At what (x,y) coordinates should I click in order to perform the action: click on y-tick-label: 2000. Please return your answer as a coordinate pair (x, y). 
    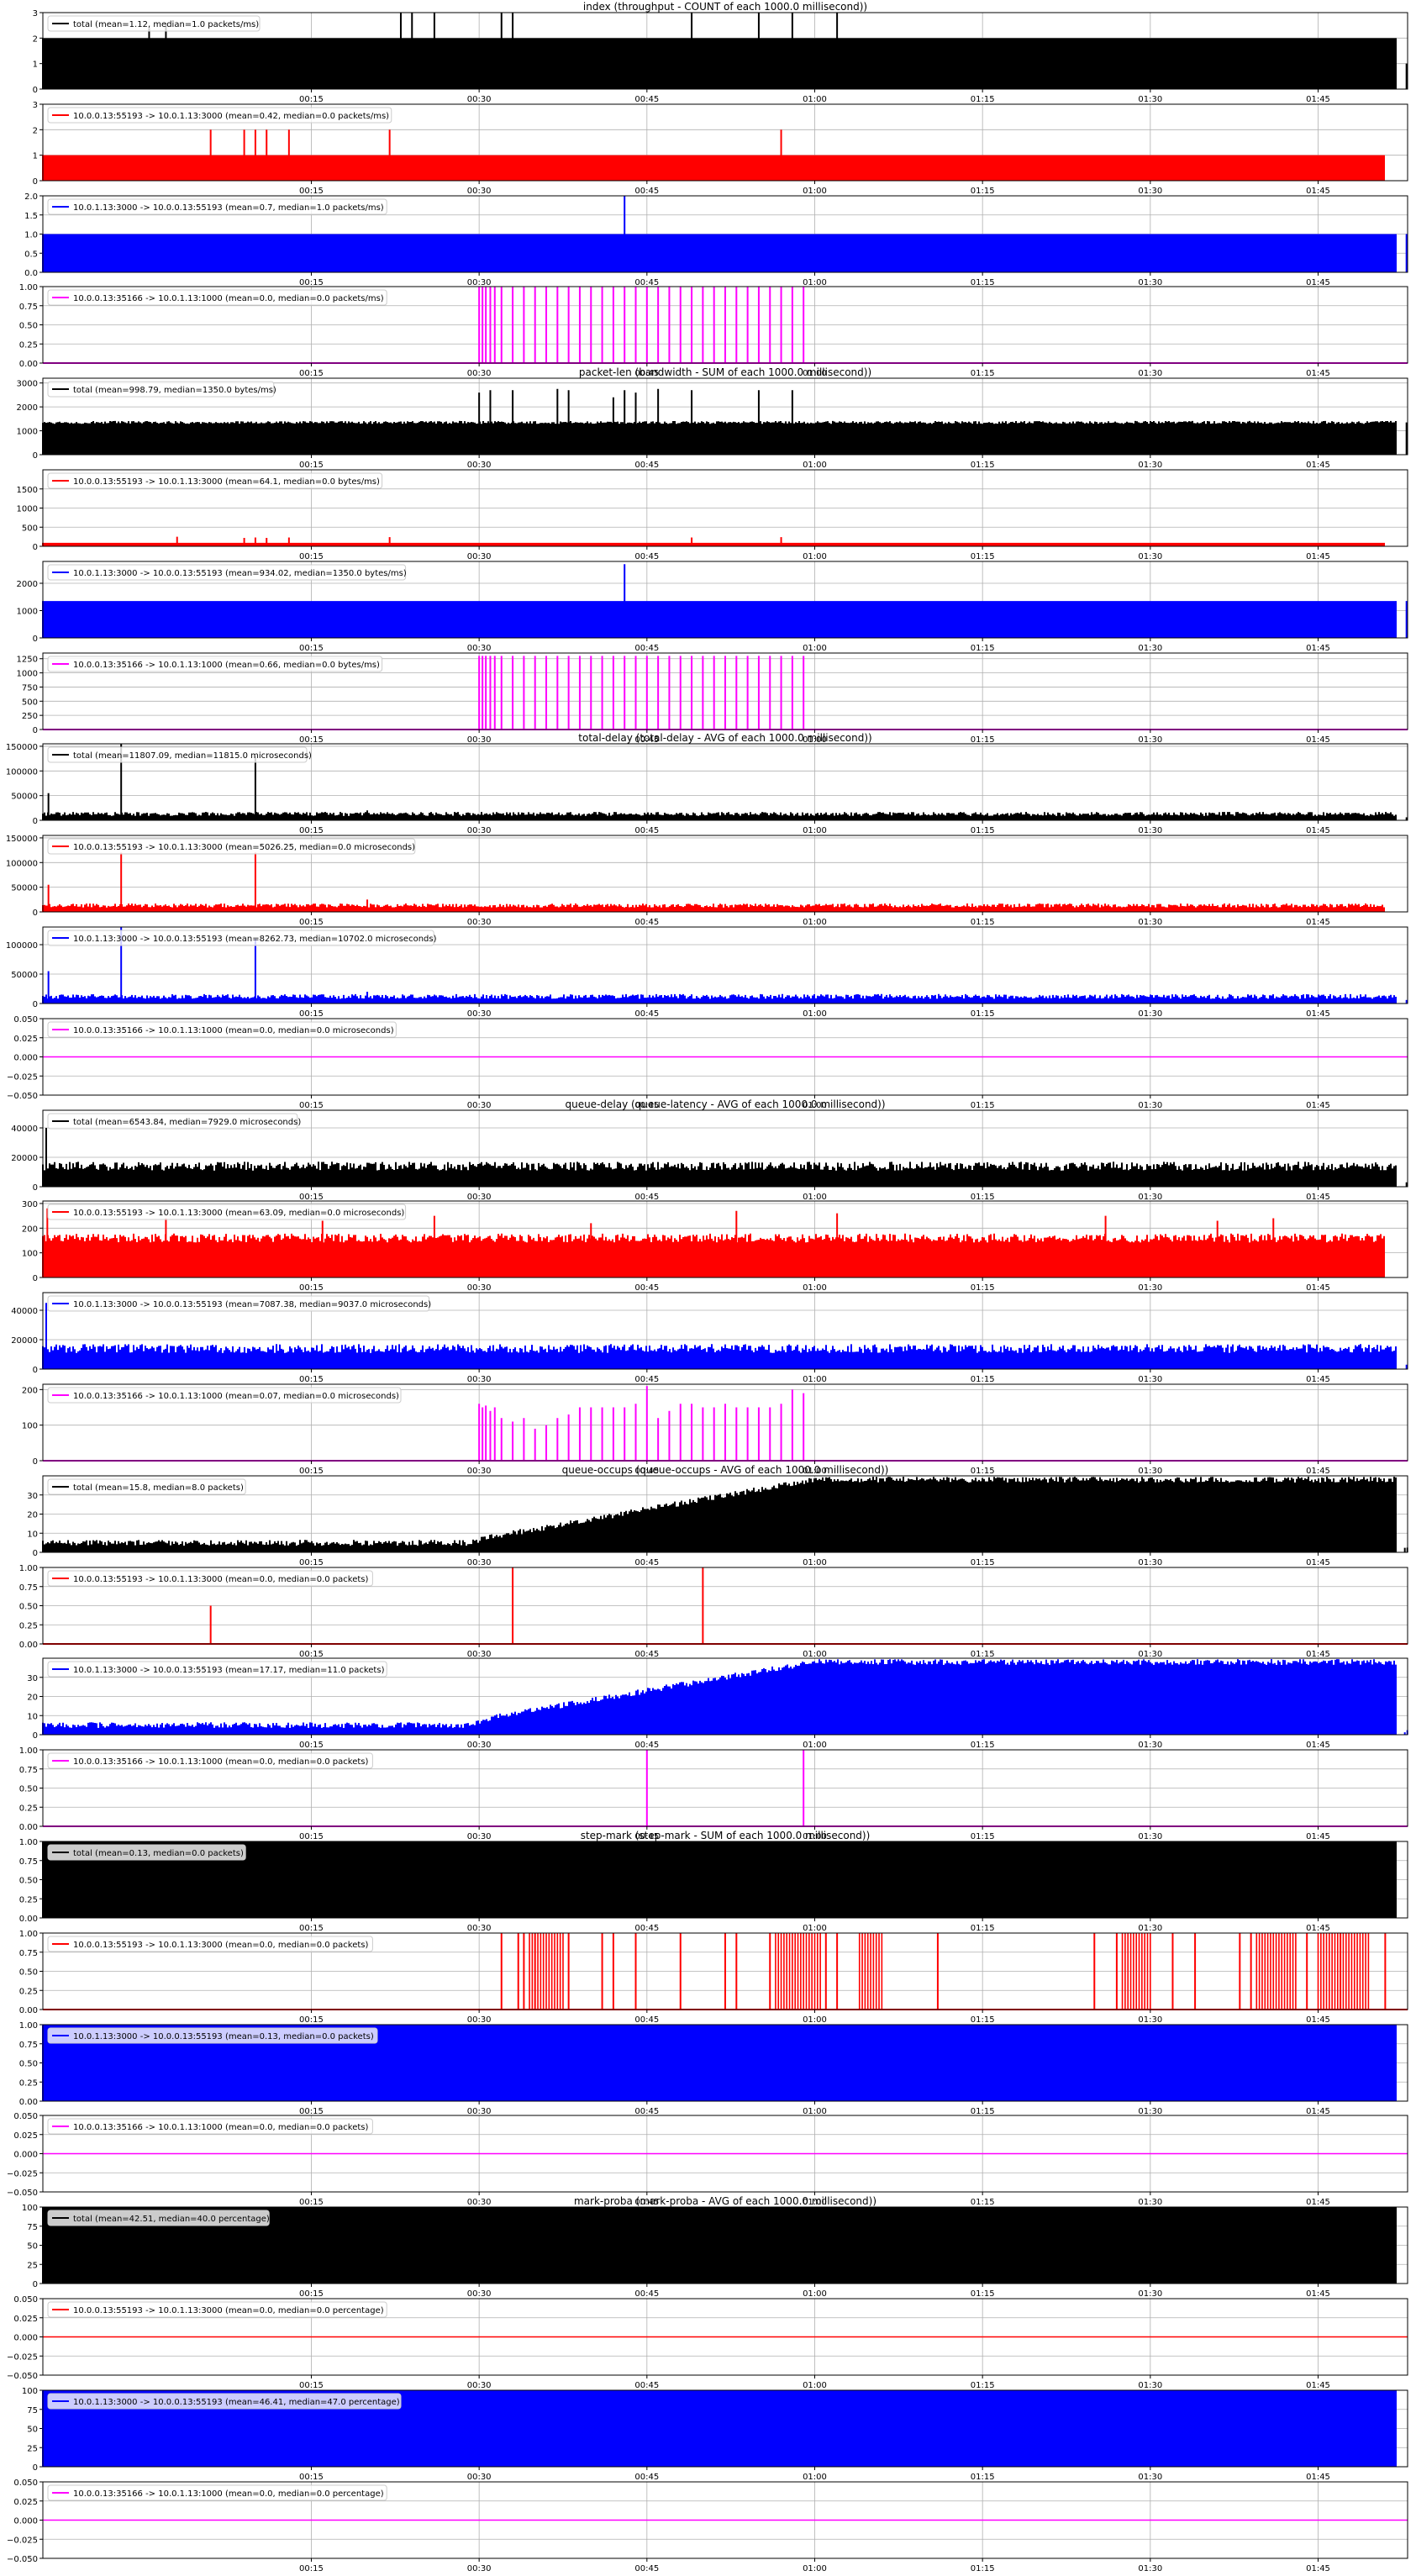
    Looking at the image, I should click on (27, 408).